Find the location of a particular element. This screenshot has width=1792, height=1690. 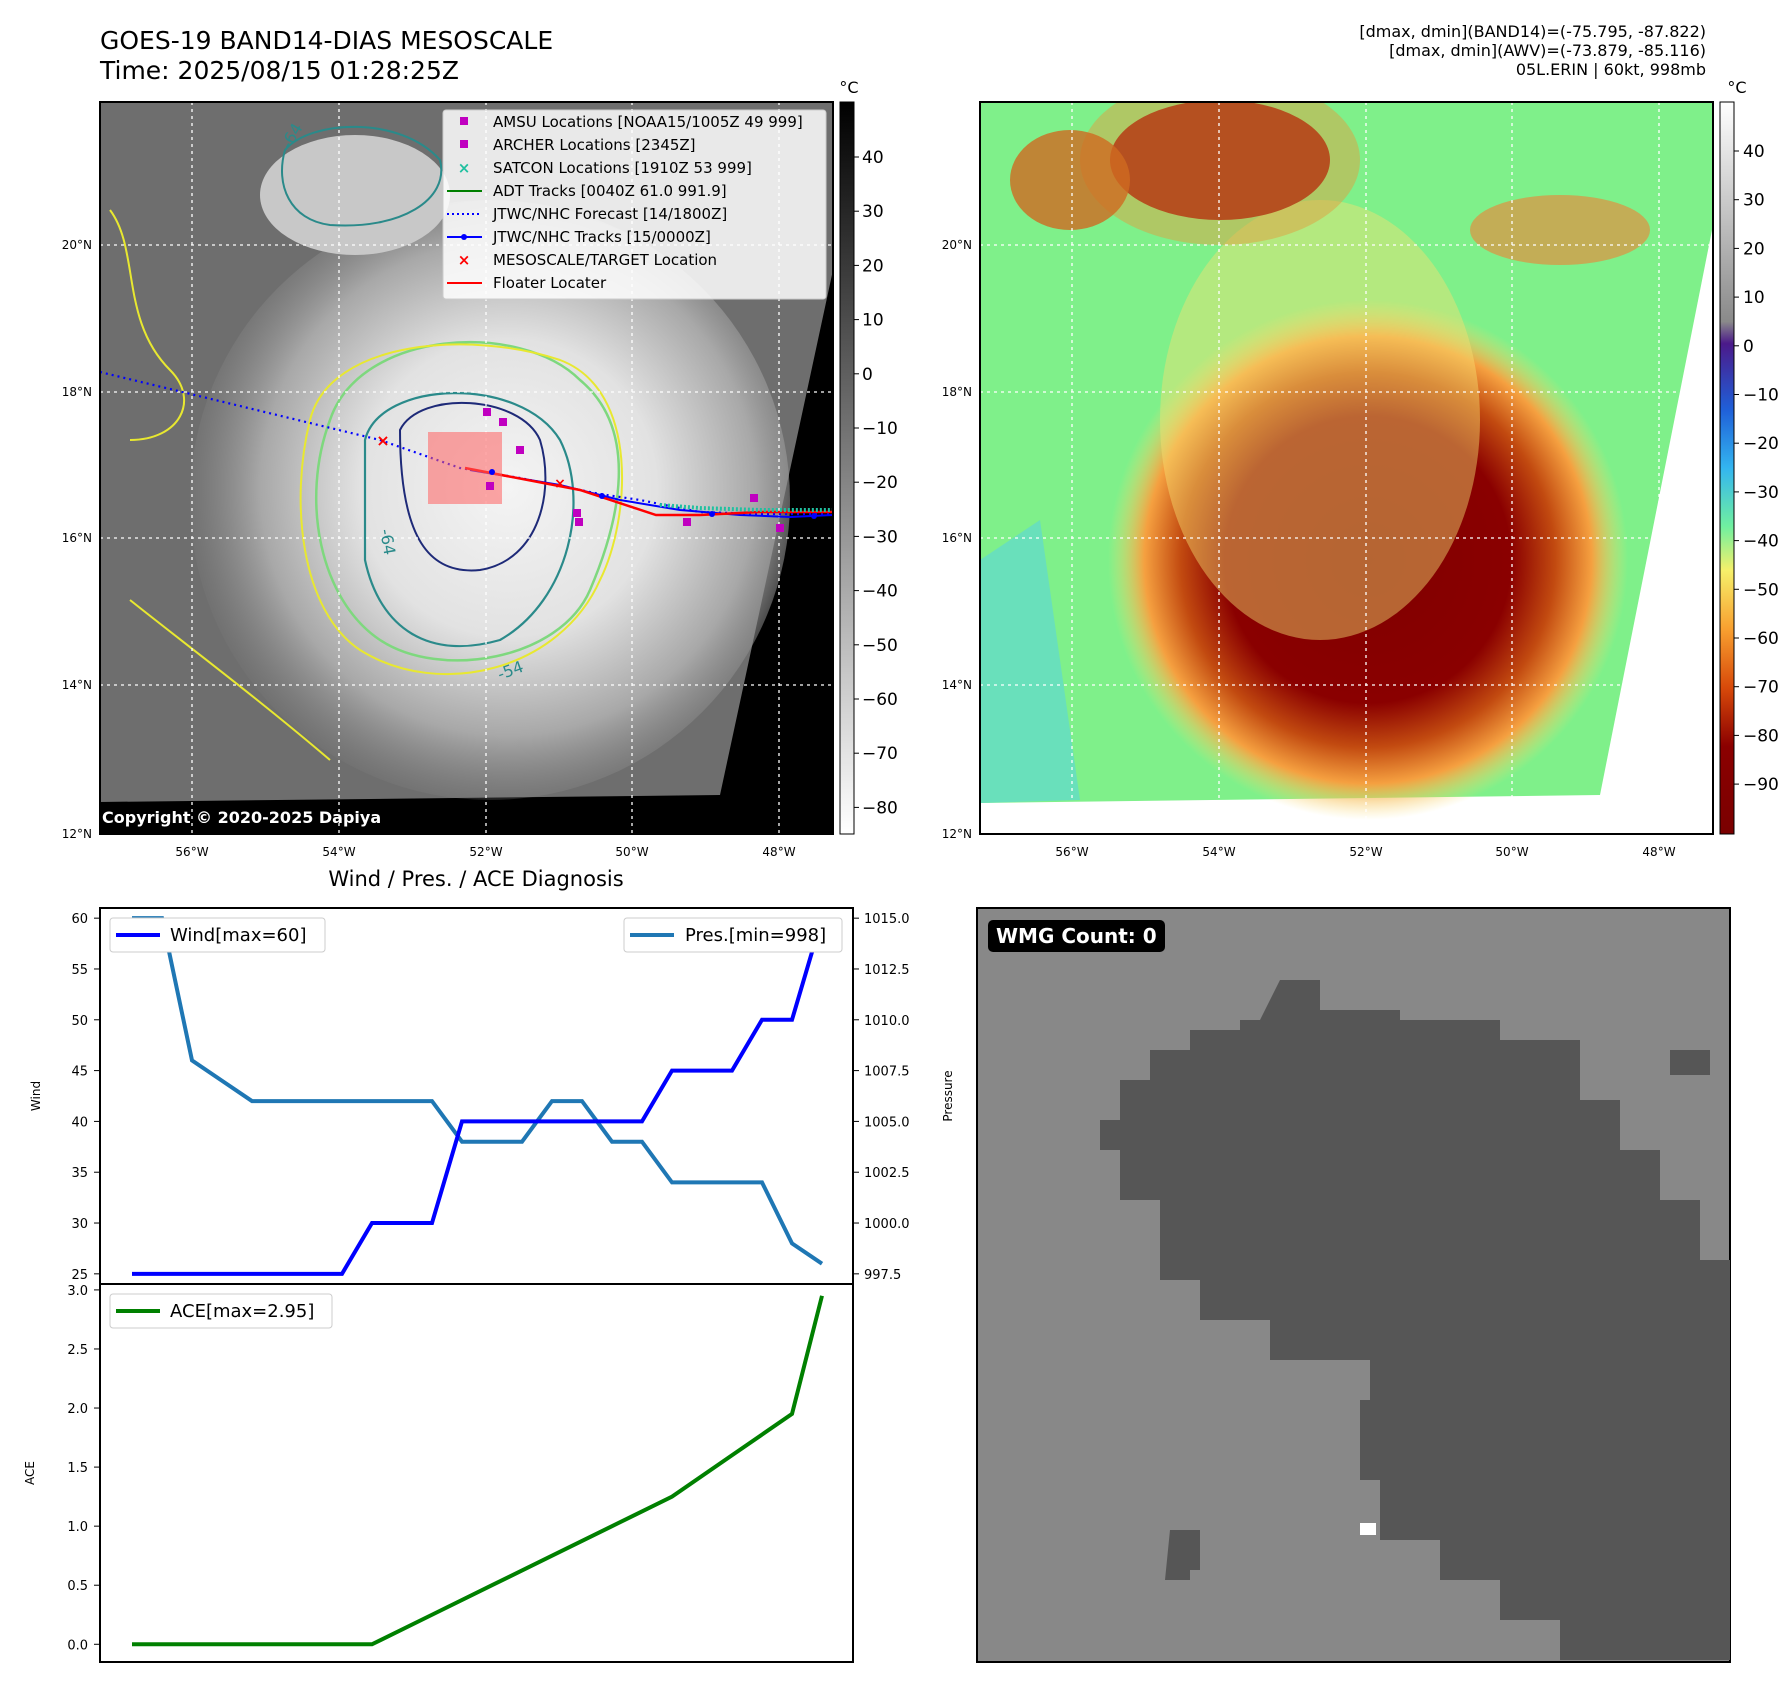

ace-series-line is located at coordinates (478, 1471).